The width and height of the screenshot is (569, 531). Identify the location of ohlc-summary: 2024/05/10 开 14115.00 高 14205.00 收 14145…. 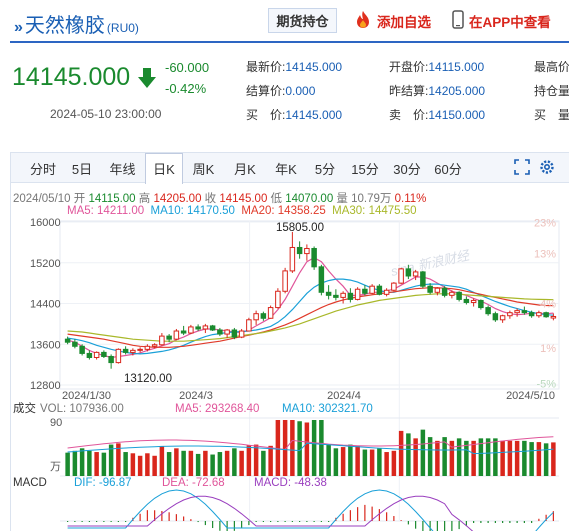
(220, 199).